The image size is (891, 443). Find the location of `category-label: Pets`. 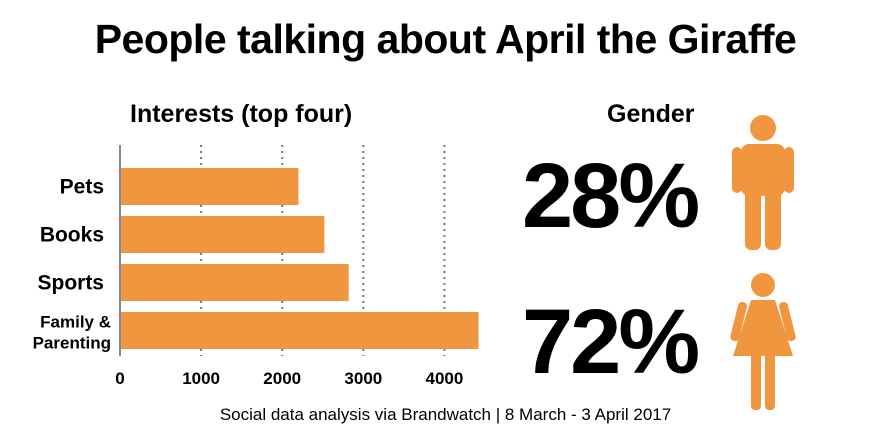

category-label: Pets is located at coordinates (82, 187).